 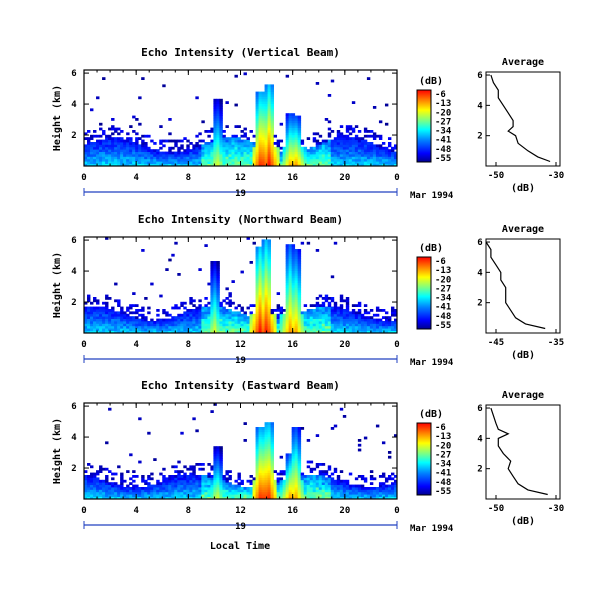 What do you see at coordinates (292, 178) in the screenshot?
I see `x-tick-label: 16` at bounding box center [292, 178].